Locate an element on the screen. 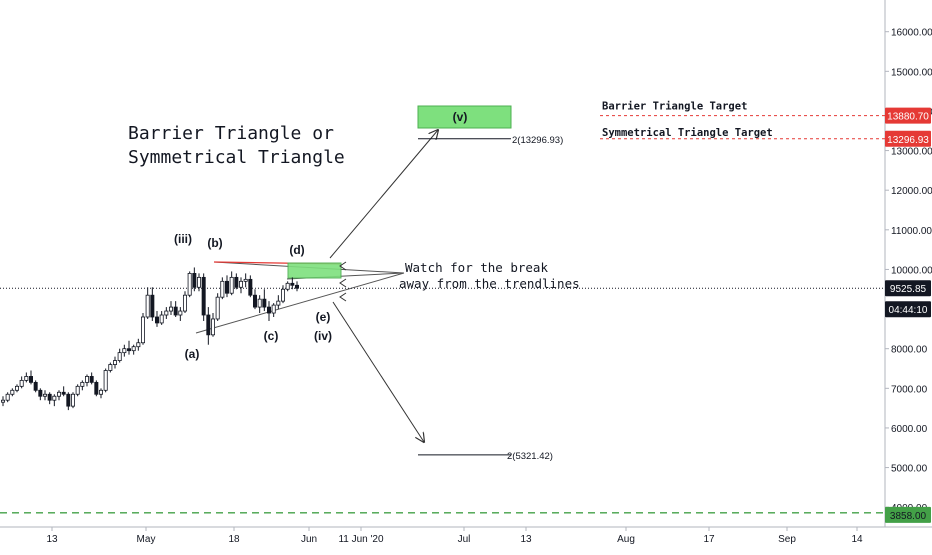 The width and height of the screenshot is (932, 555). lower-trendline is located at coordinates (300, 303).